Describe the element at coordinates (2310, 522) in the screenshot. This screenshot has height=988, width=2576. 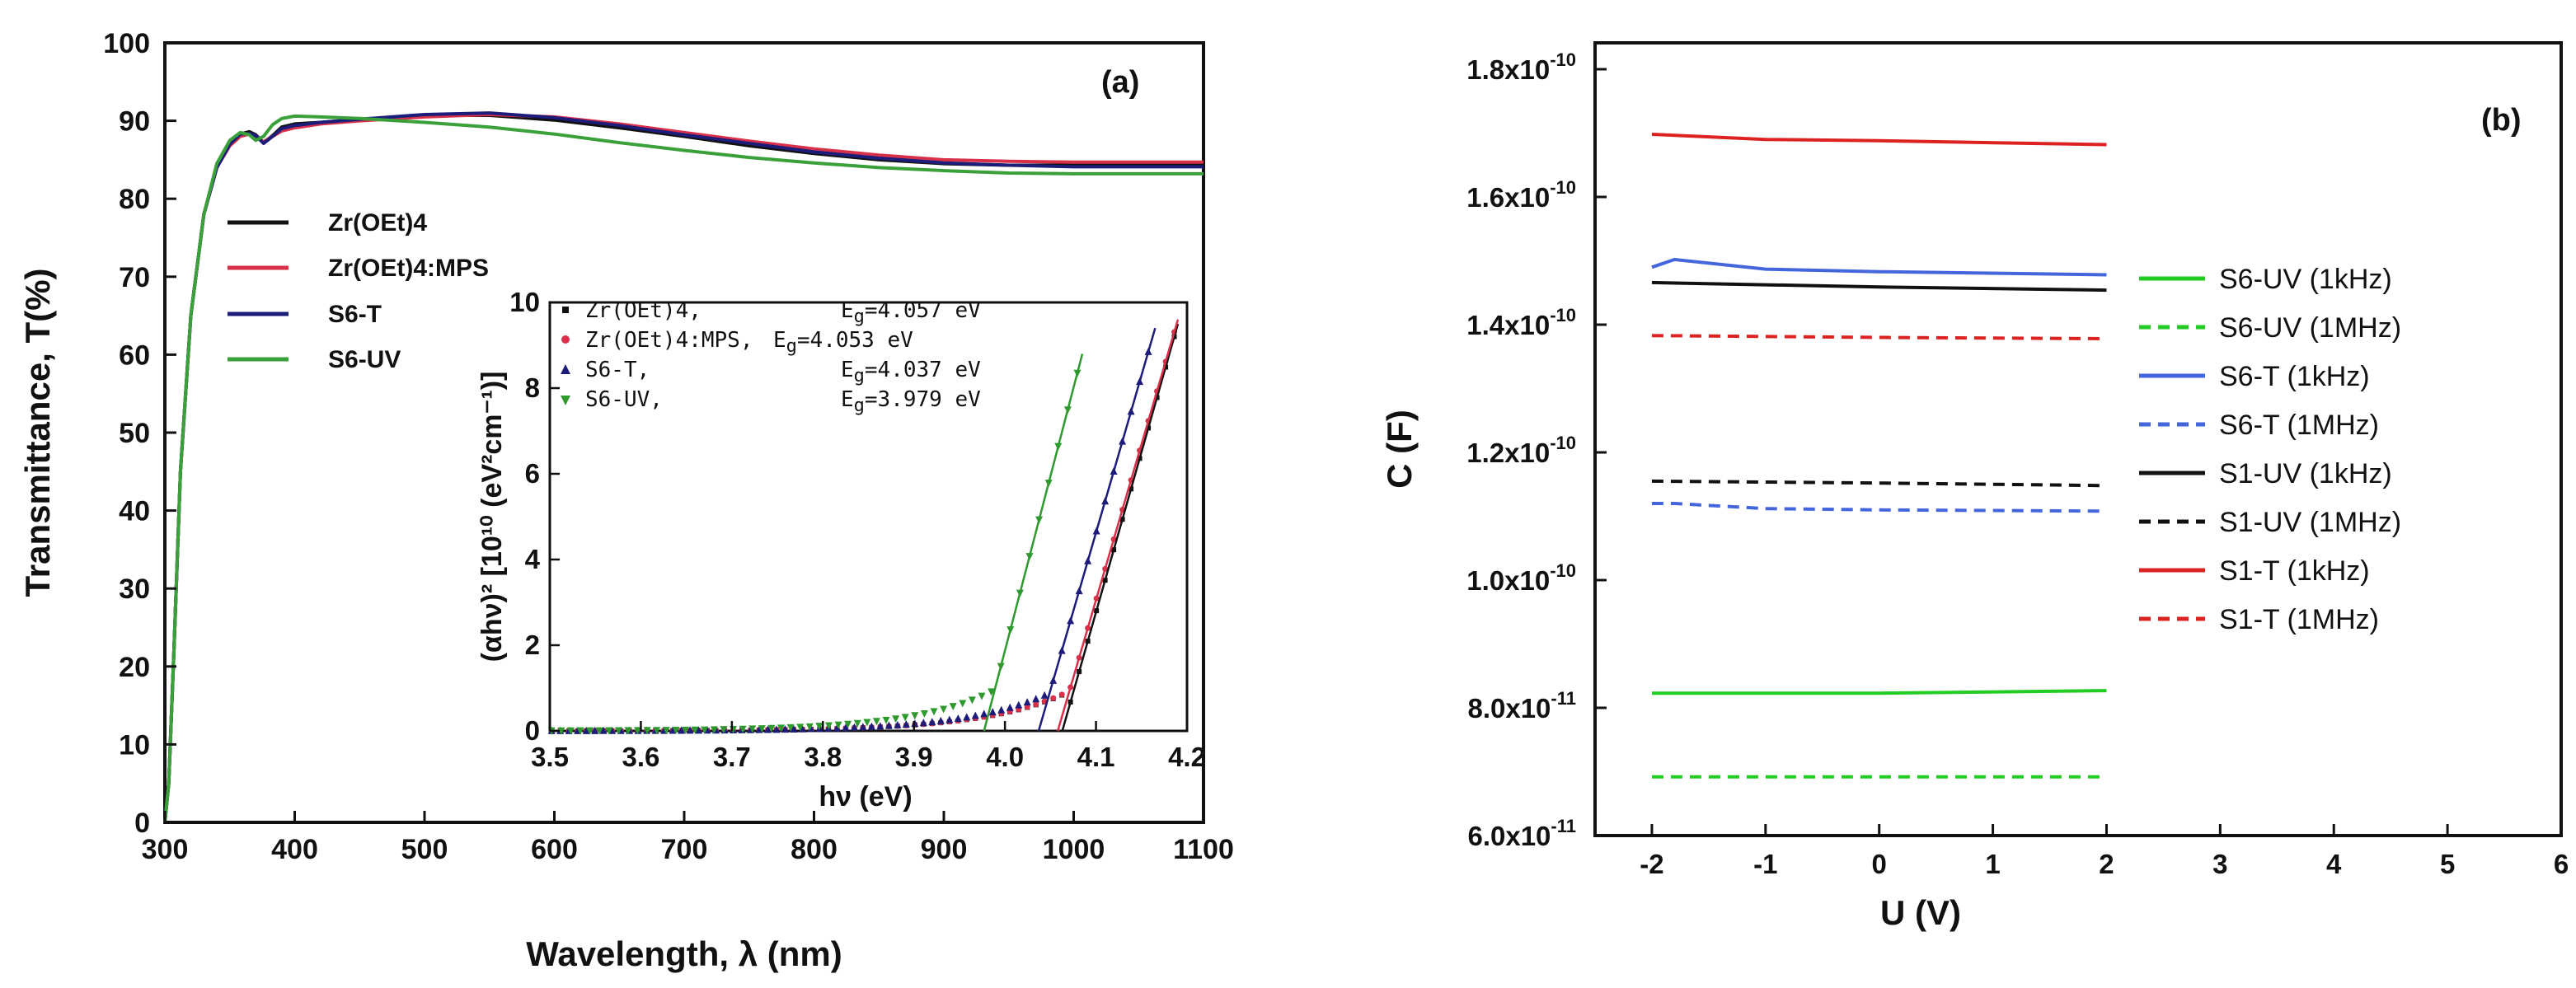
I see `legend-label-s1-uv-1mhz: S1-UV (1MHz)` at that location.